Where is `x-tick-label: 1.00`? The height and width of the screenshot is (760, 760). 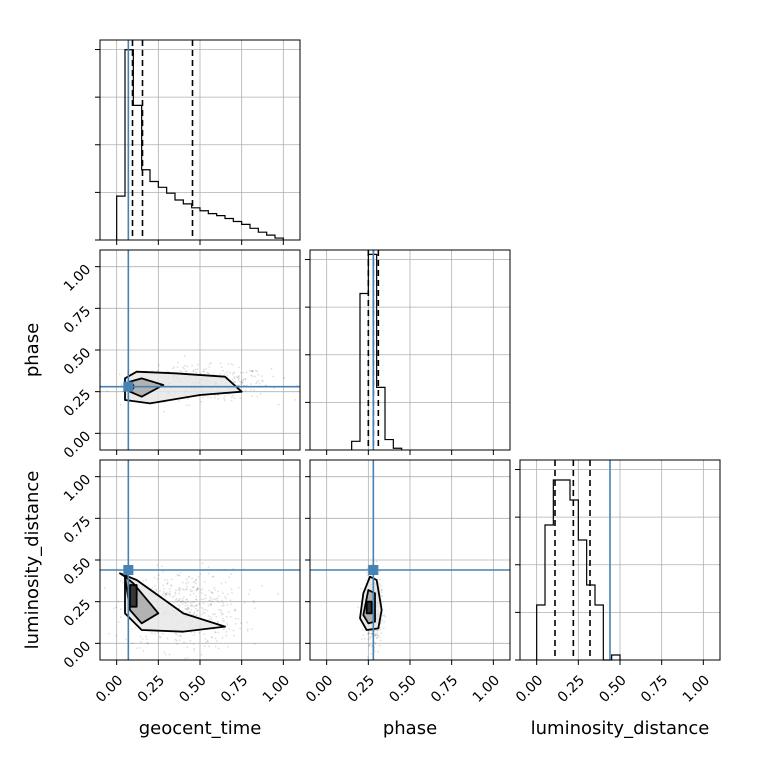
x-tick-label: 1.00 is located at coordinates (486, 688).